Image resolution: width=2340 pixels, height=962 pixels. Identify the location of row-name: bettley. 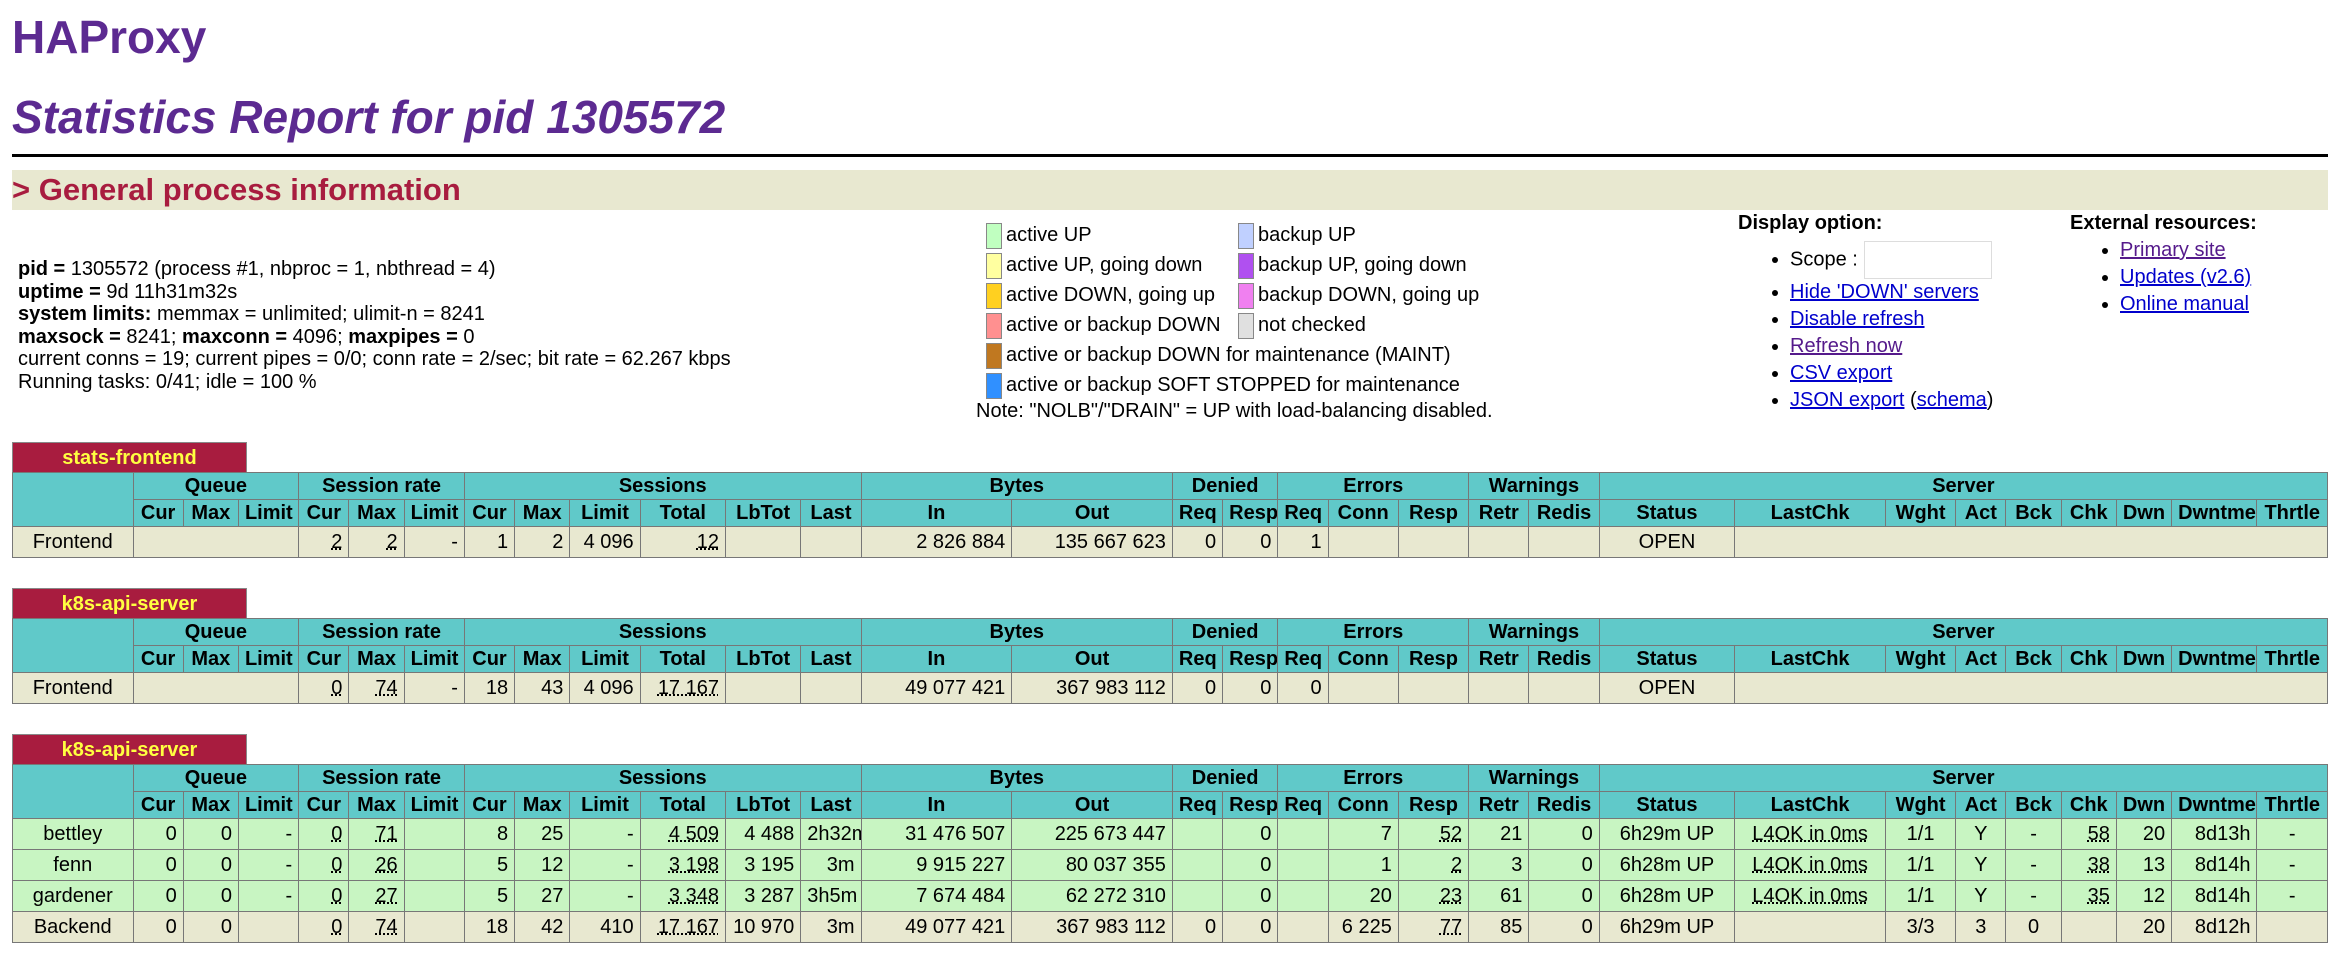
(73, 834).